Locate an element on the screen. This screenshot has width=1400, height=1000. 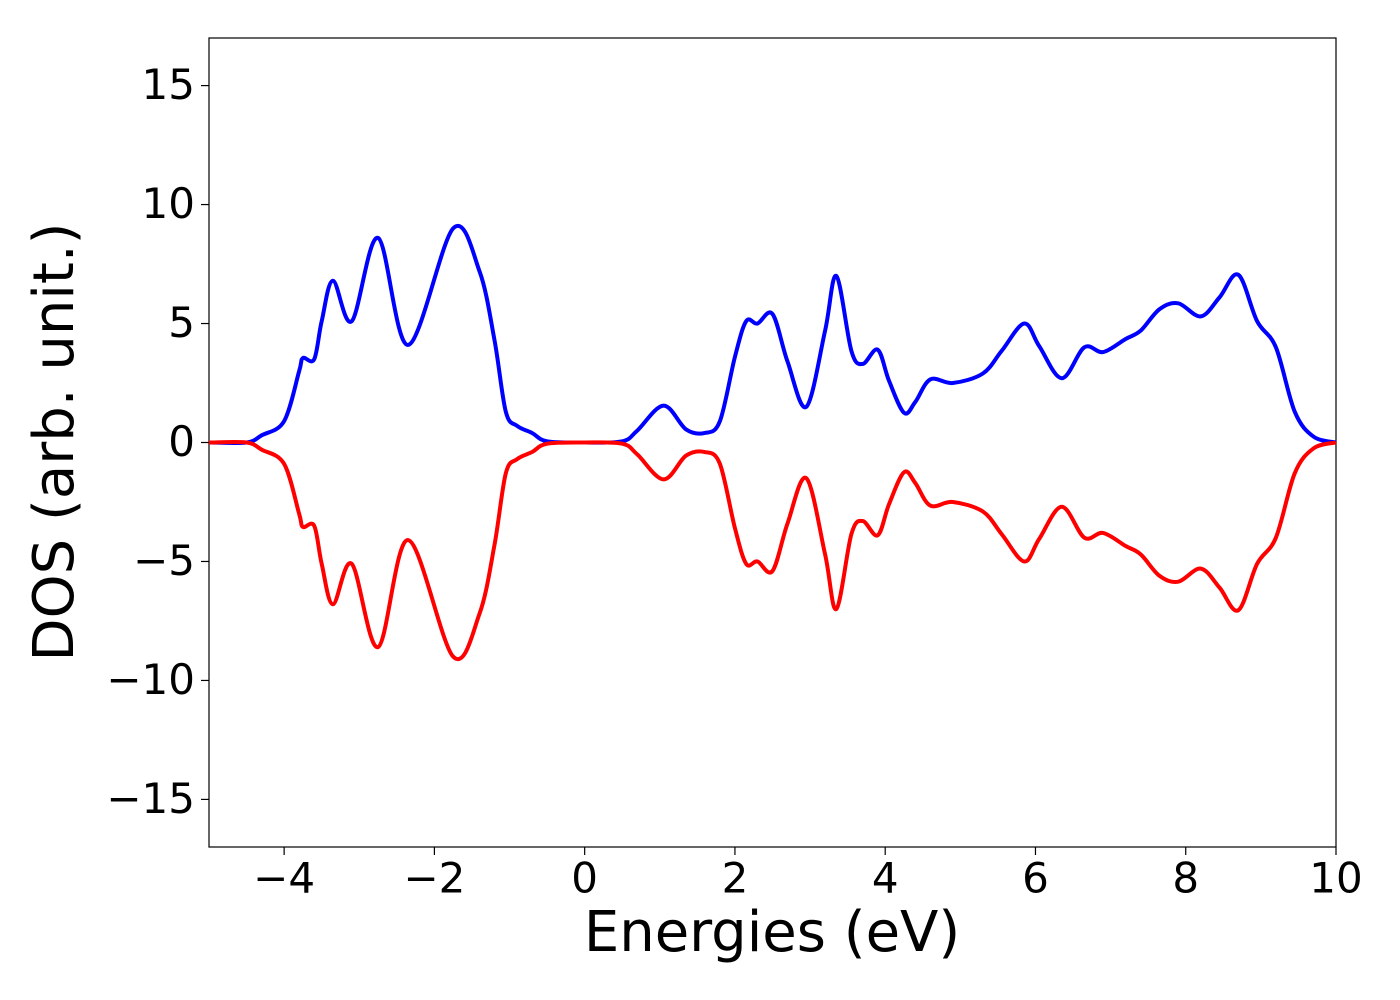
x-tick-label: 0 is located at coordinates (584, 878).